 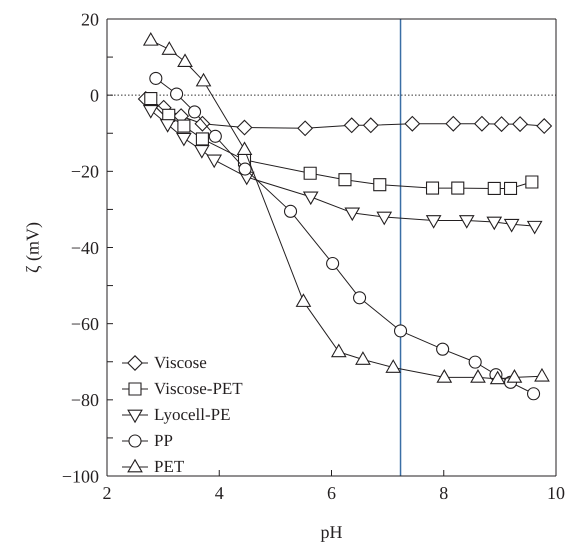 What do you see at coordinates (443, 492) in the screenshot?
I see `x-tick-label: 8` at bounding box center [443, 492].